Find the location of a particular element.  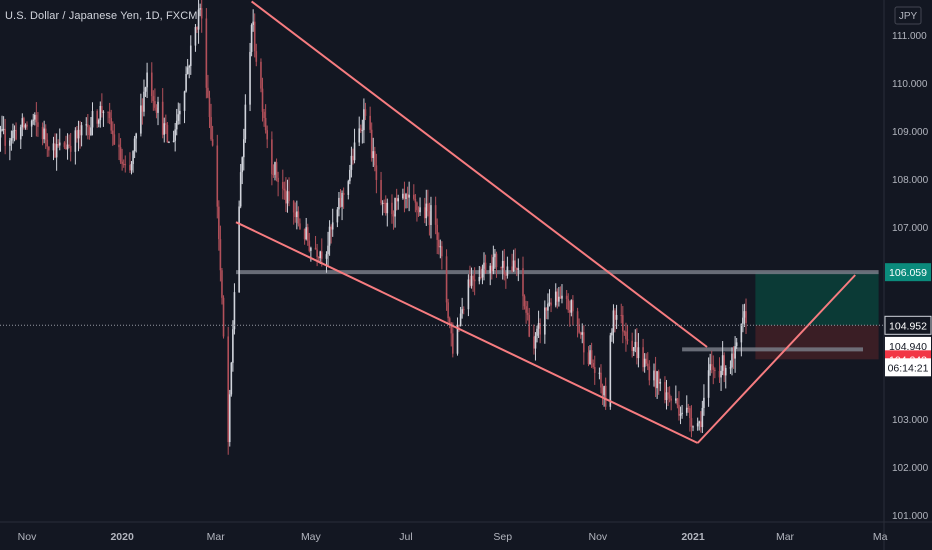

y-tick-label: 103.000 is located at coordinates (910, 420).